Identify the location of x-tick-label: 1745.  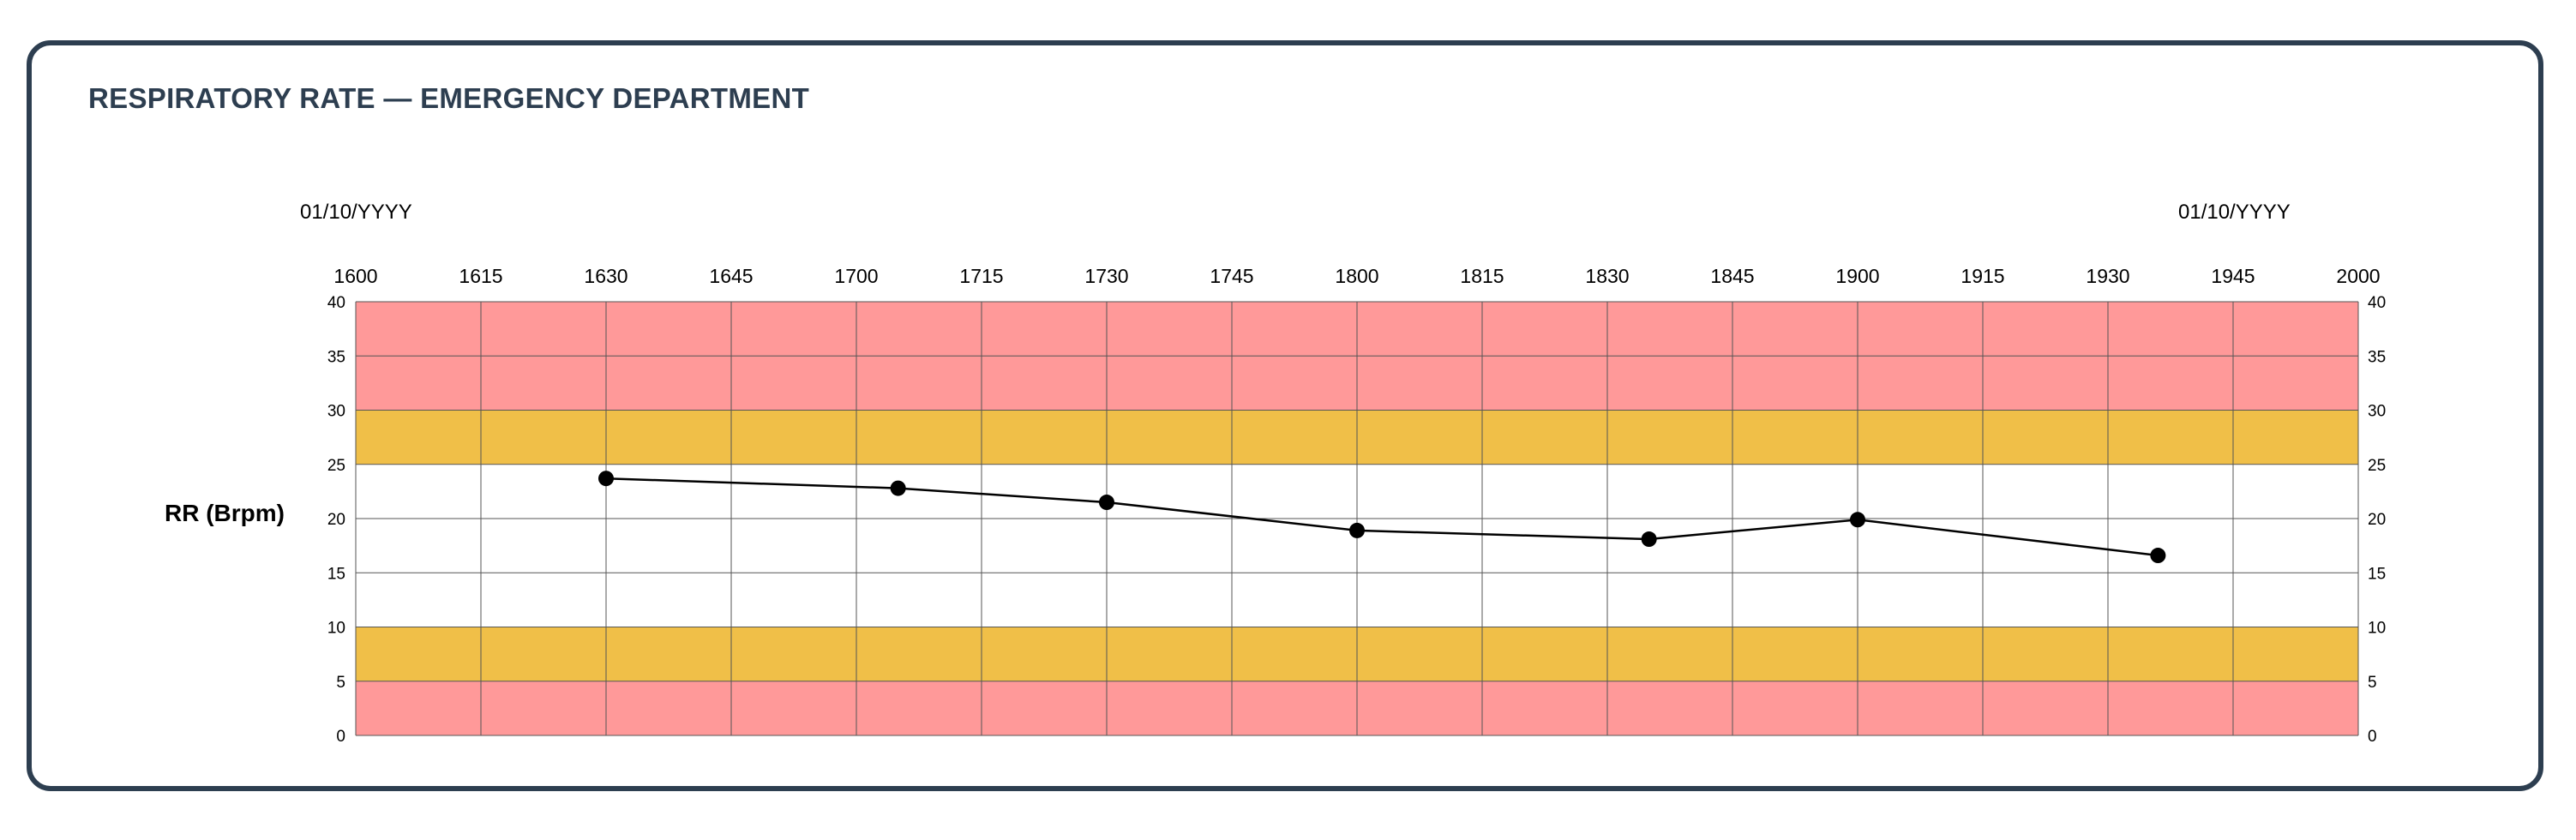
(1231, 276).